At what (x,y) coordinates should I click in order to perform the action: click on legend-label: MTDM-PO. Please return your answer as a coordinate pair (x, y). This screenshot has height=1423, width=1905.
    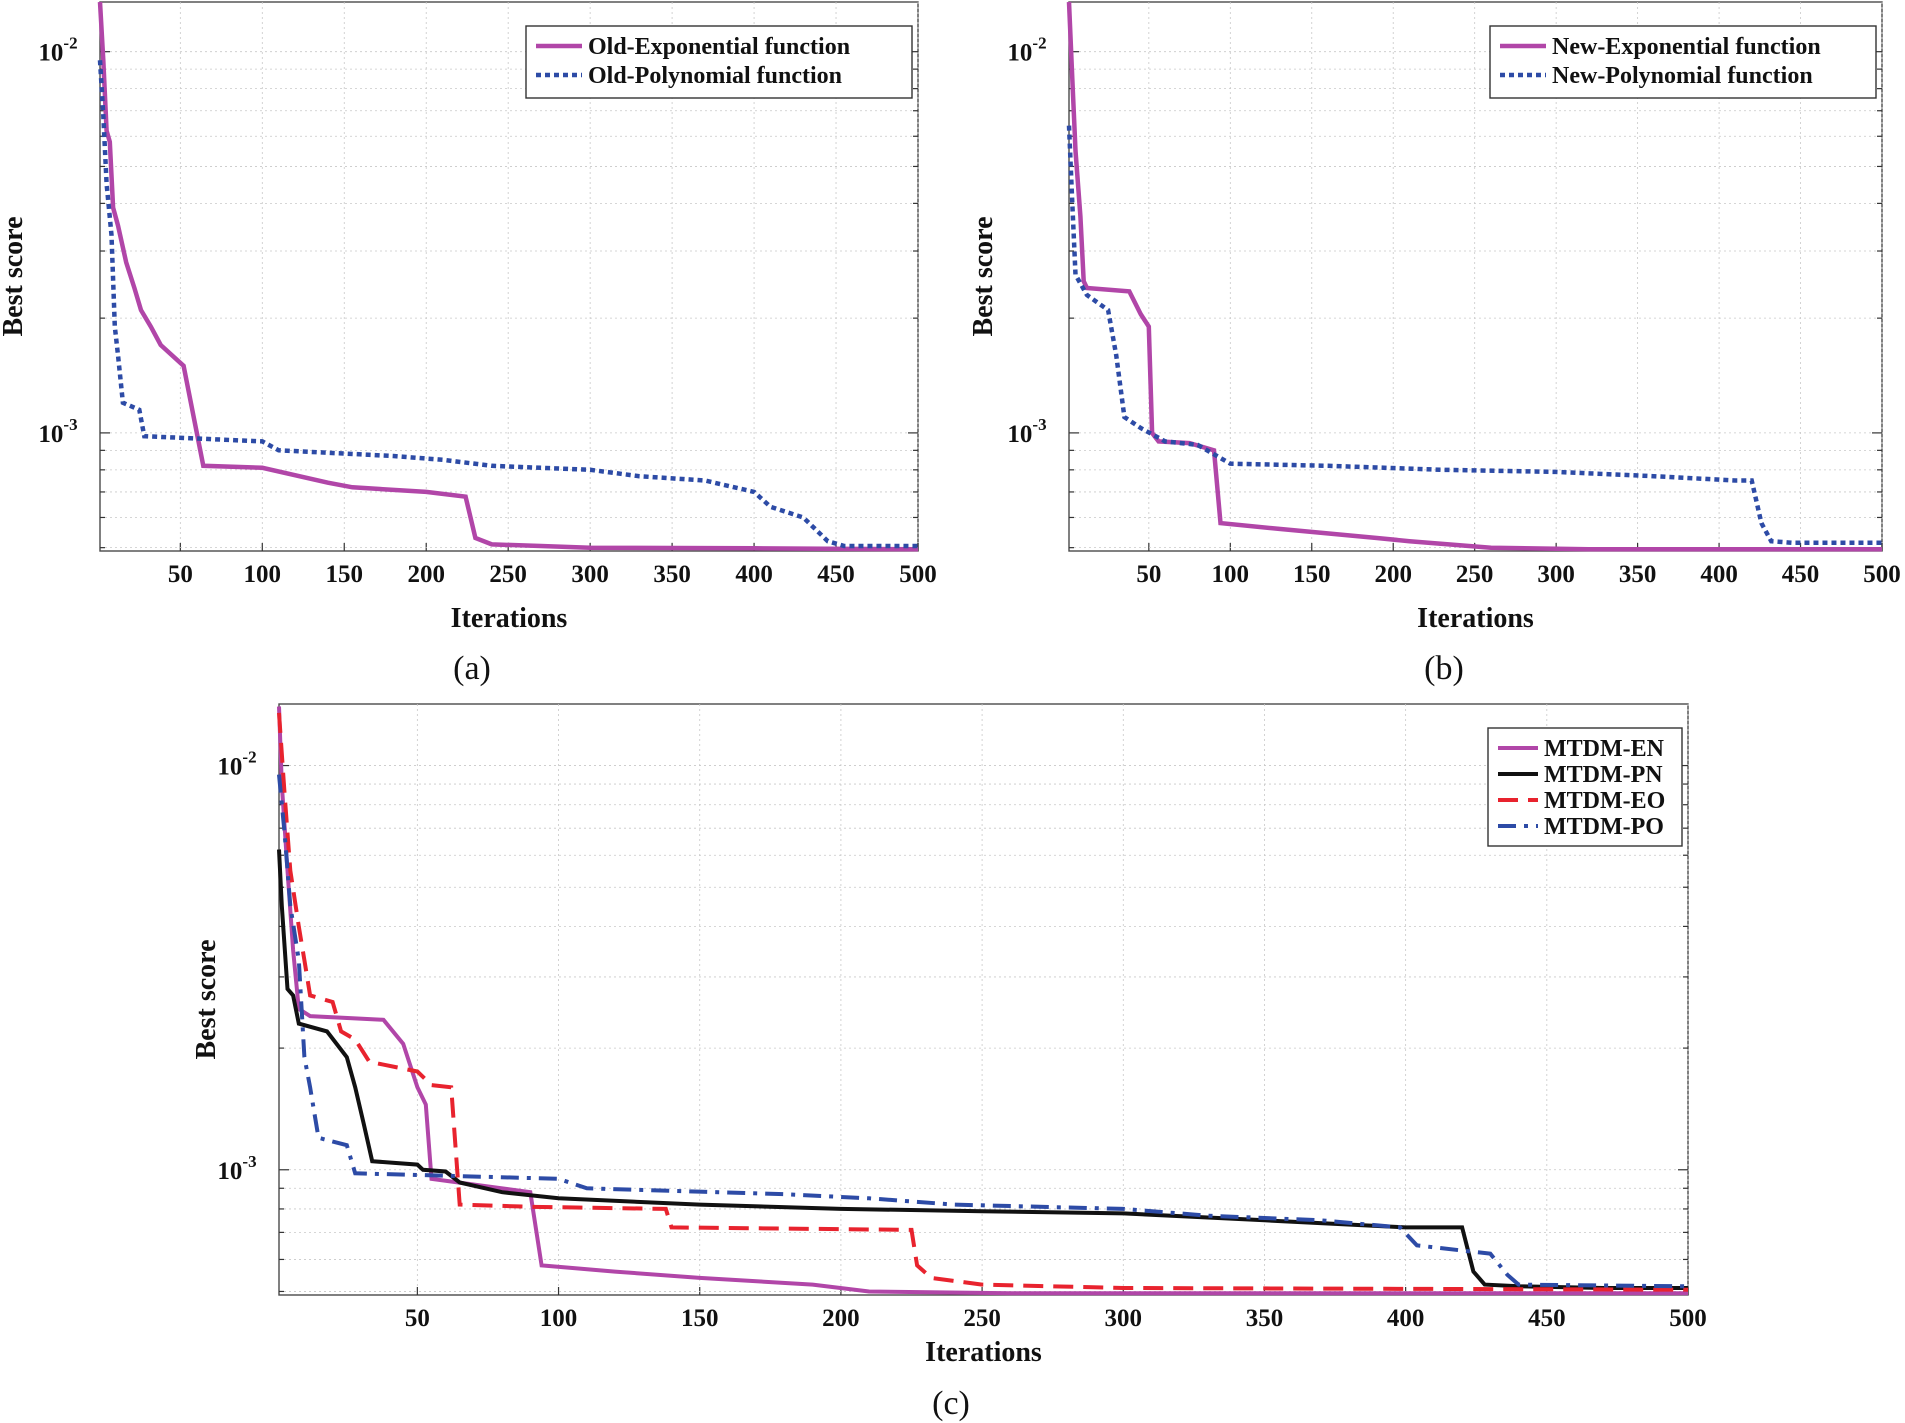
    Looking at the image, I should click on (1604, 827).